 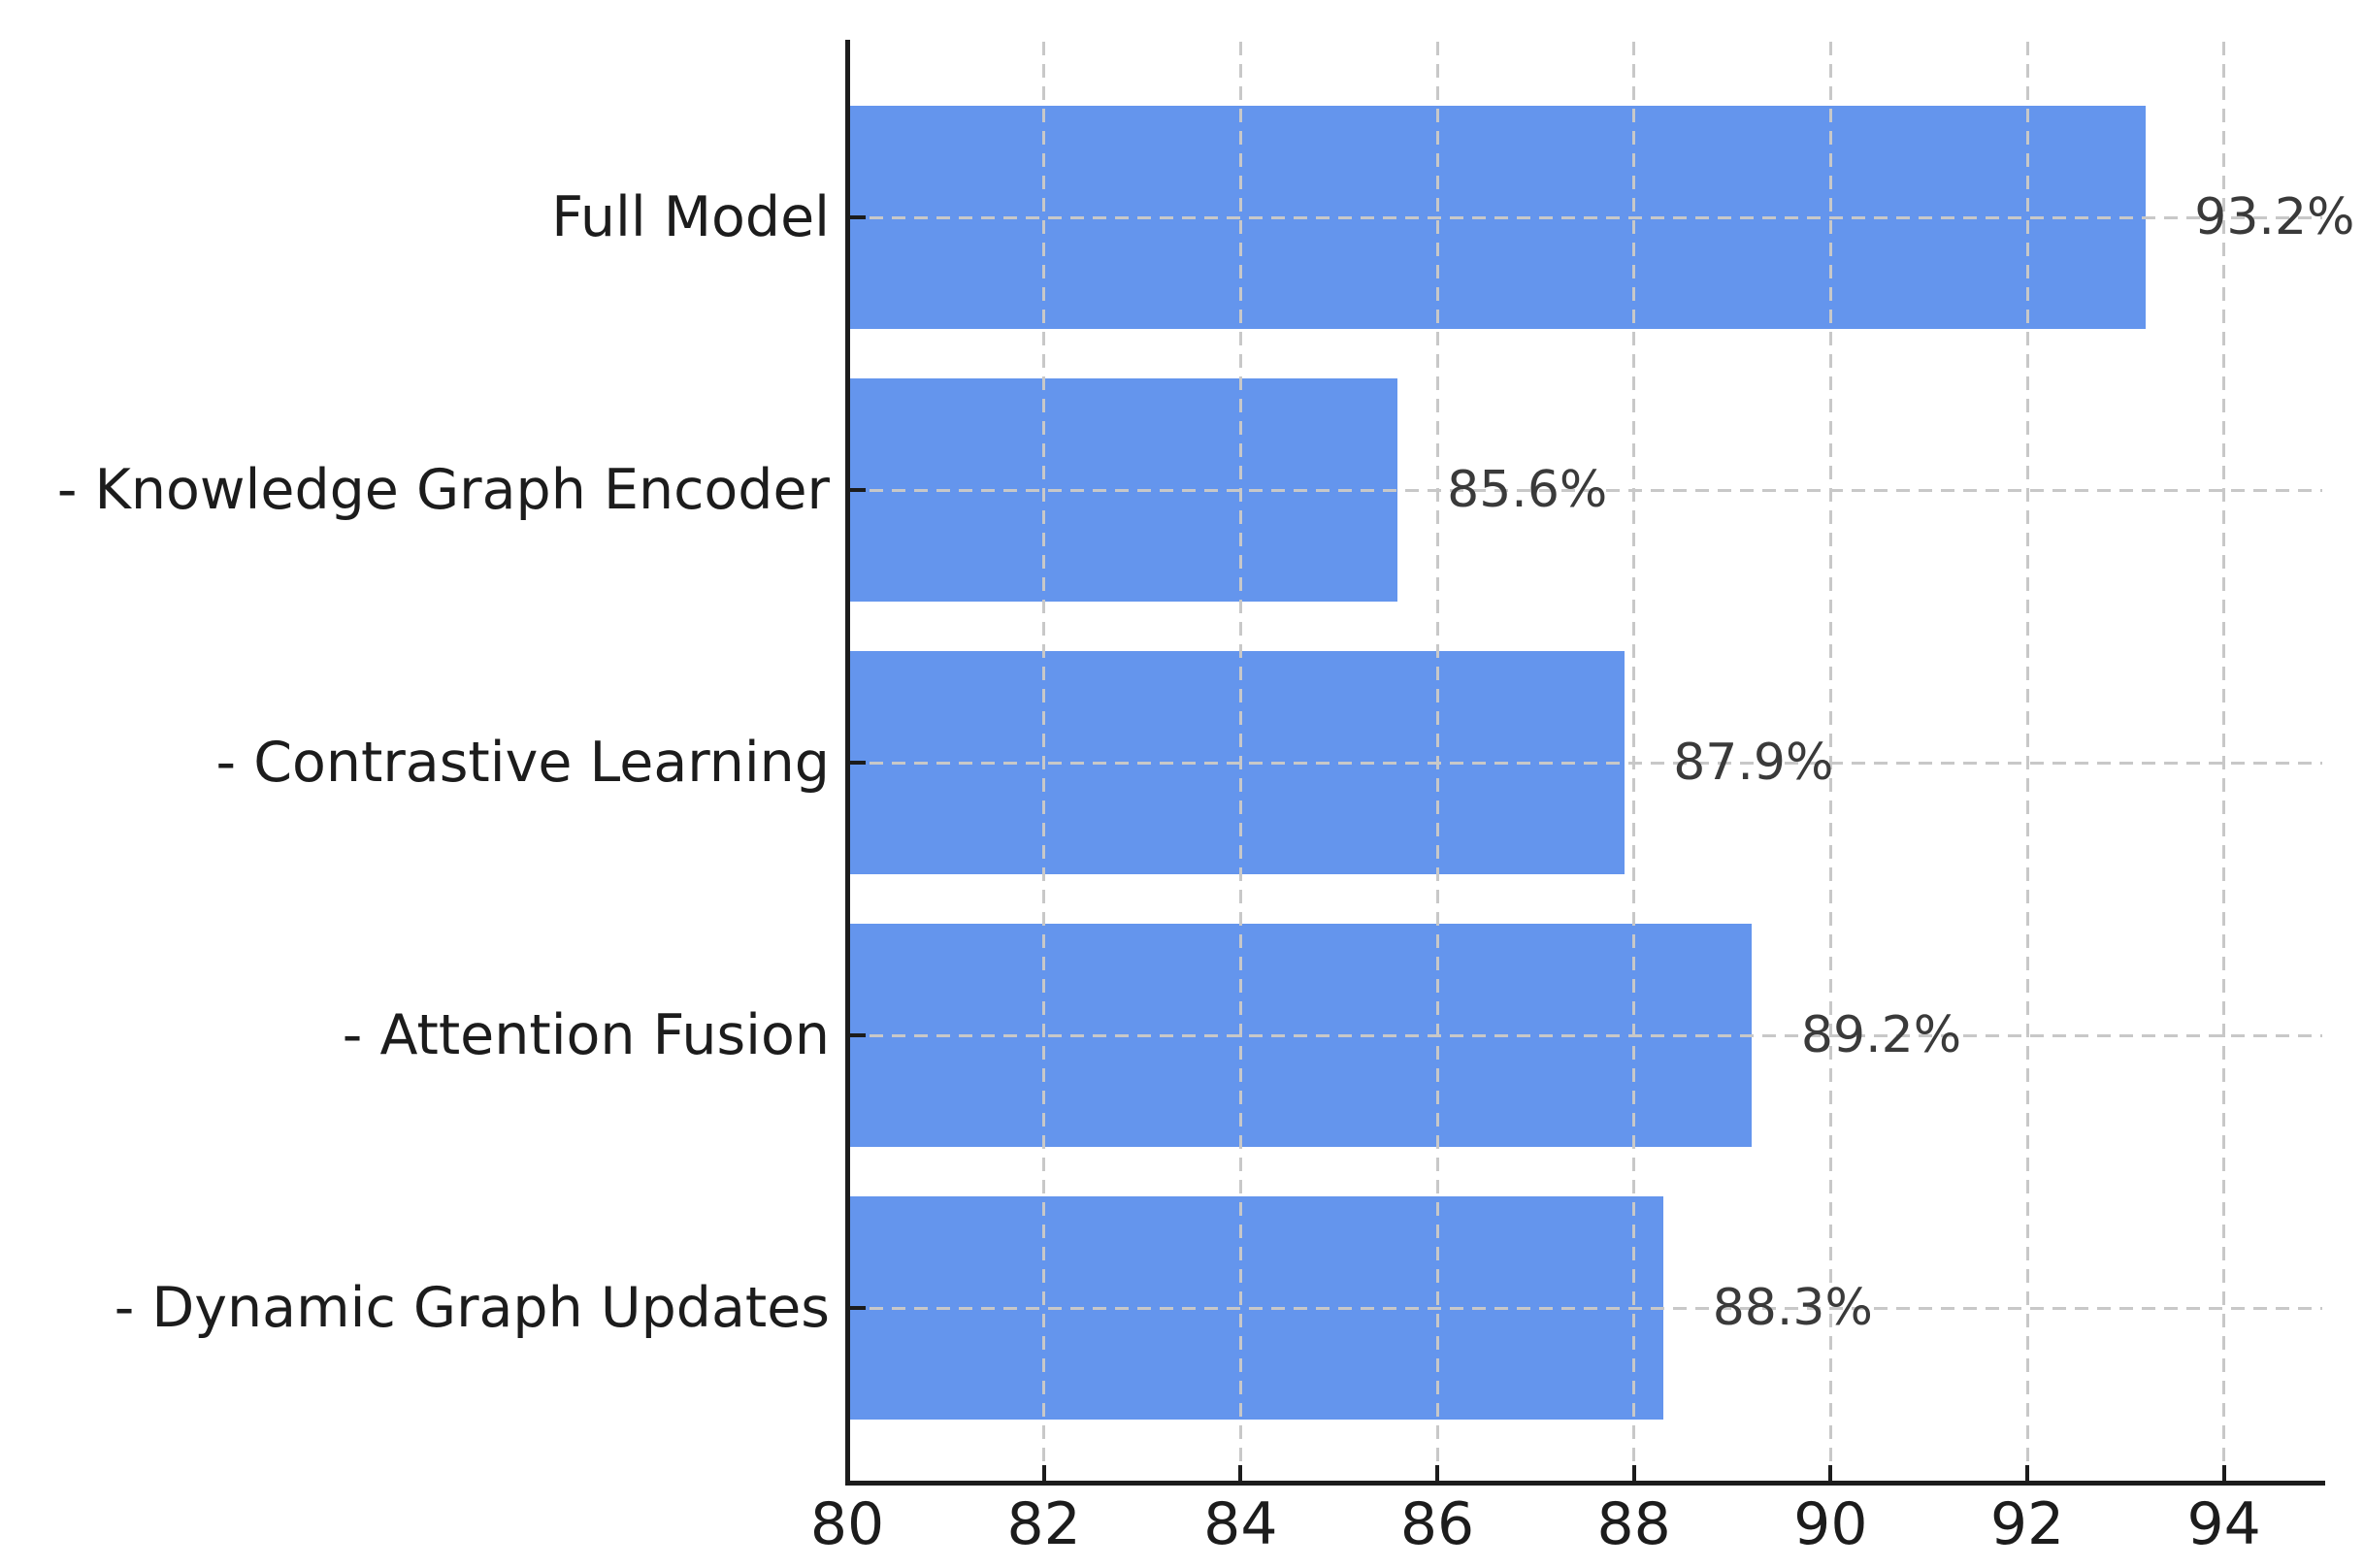 I want to click on x-tick-label: 92, so click(x=2027, y=1524).